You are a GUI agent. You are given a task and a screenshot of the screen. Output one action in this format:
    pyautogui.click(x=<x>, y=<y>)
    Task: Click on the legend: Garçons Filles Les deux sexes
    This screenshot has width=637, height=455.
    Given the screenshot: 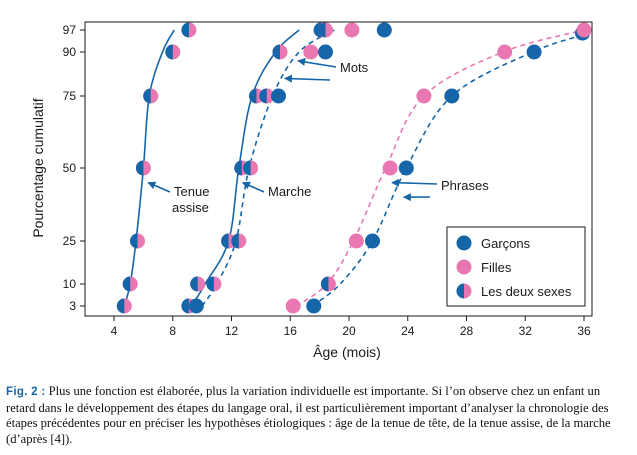 What is the action you would take?
    pyautogui.click(x=516, y=266)
    